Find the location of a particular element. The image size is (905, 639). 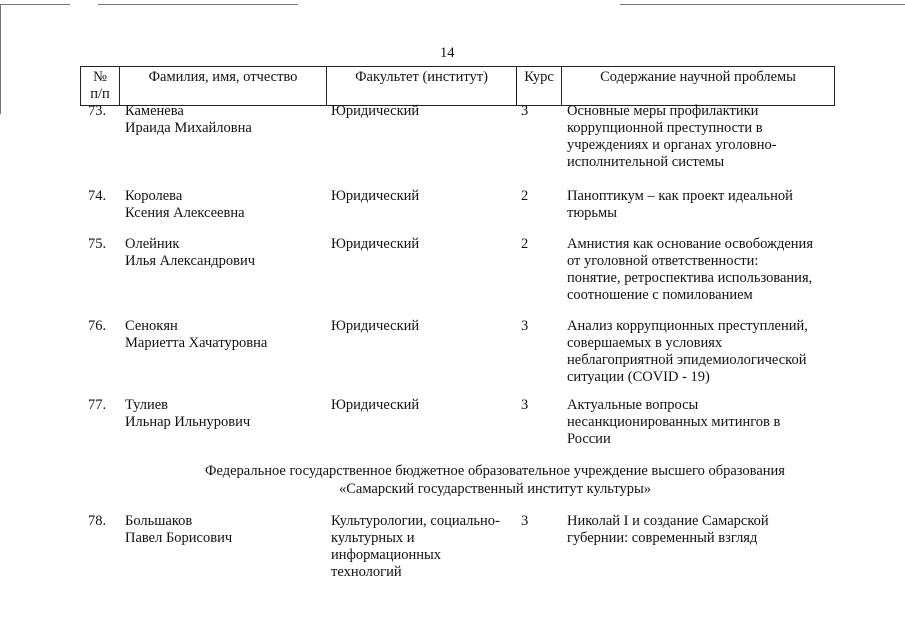

cell-line: Амнистия как основание освобождения is located at coordinates (690, 244).